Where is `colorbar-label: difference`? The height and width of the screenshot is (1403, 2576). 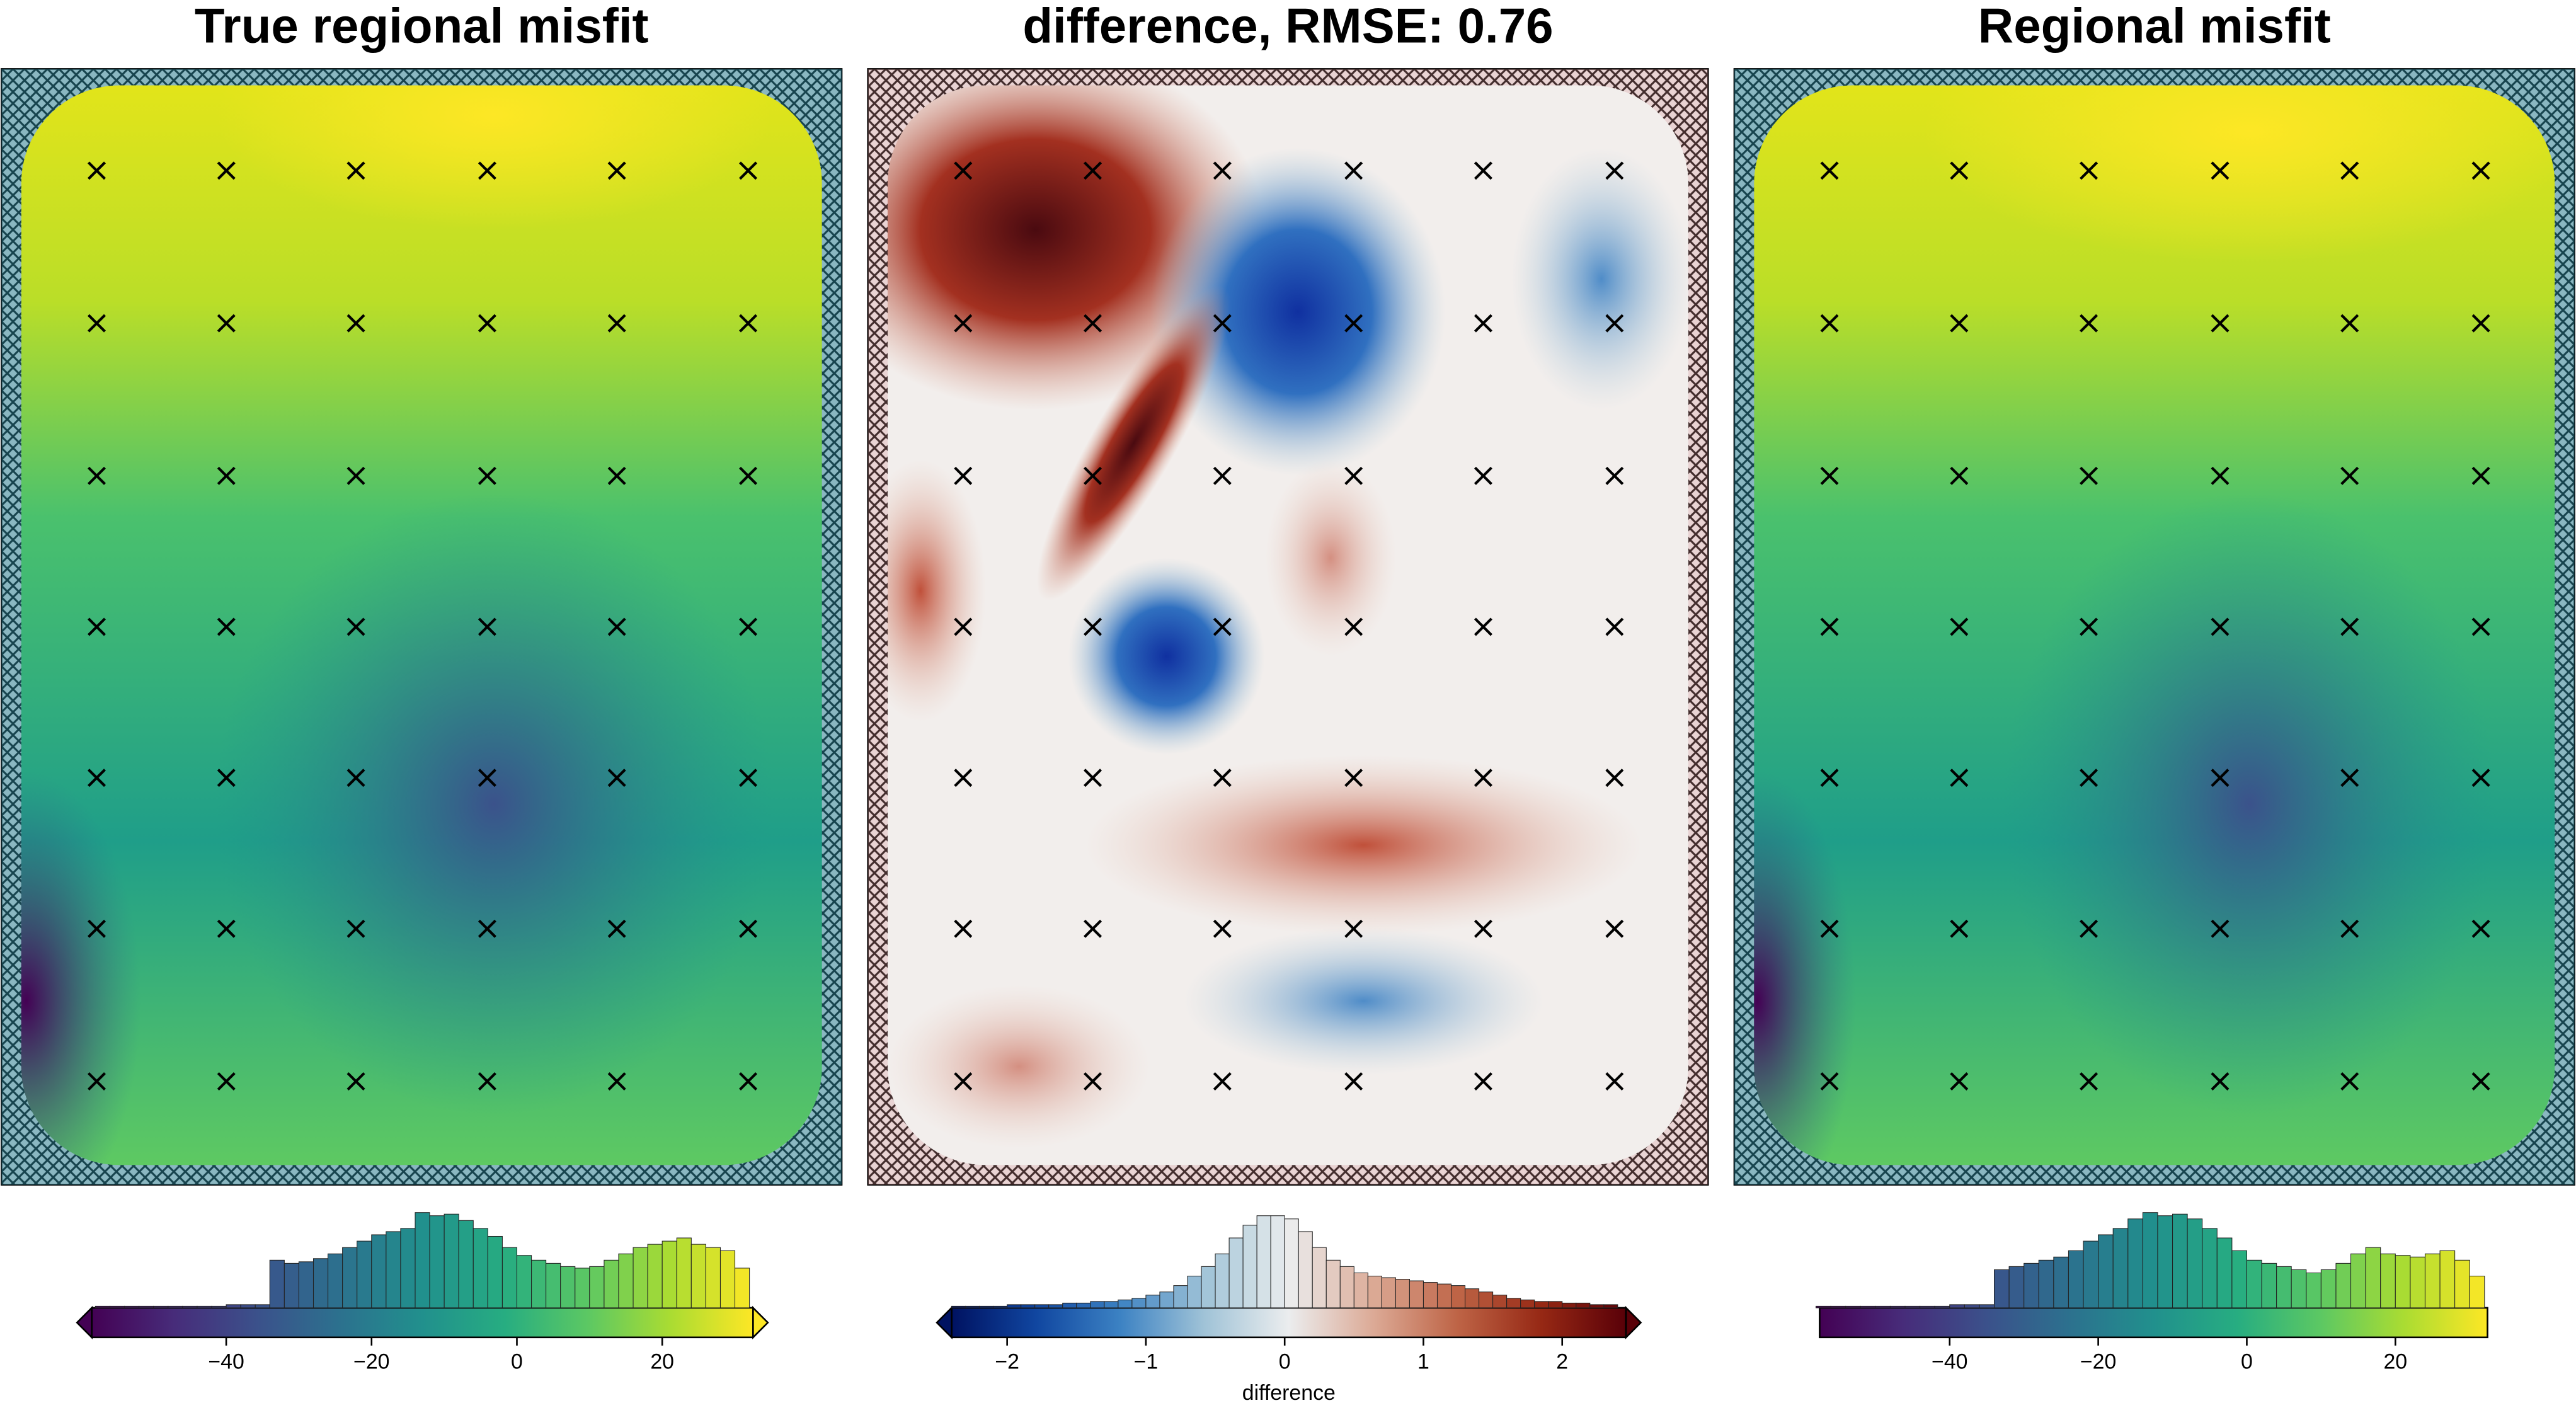
colorbar-label: difference is located at coordinates (1289, 1392).